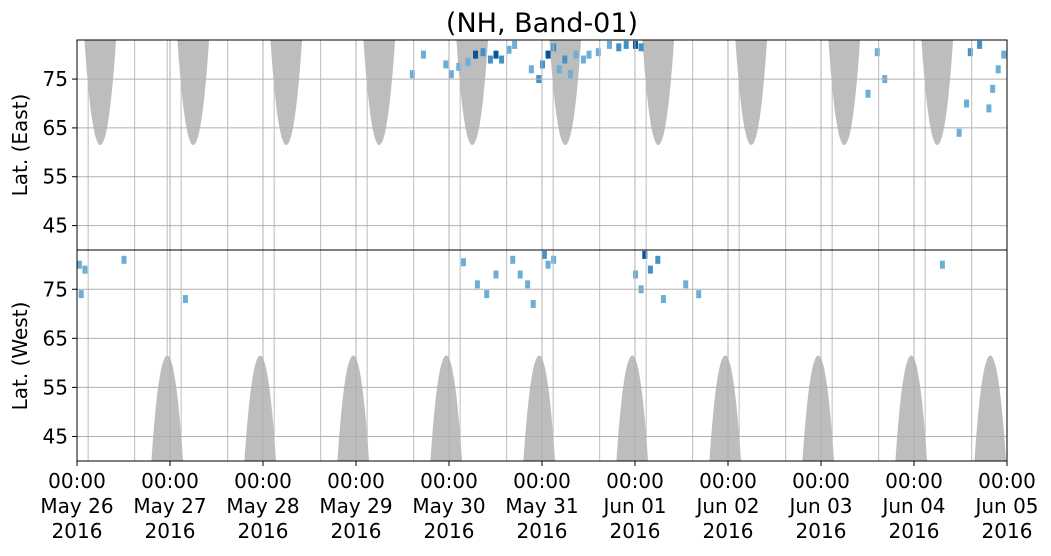 The height and width of the screenshot is (556, 1051). Describe the element at coordinates (728, 531) in the screenshot. I see `xtick-label-7-2: 2016` at that location.